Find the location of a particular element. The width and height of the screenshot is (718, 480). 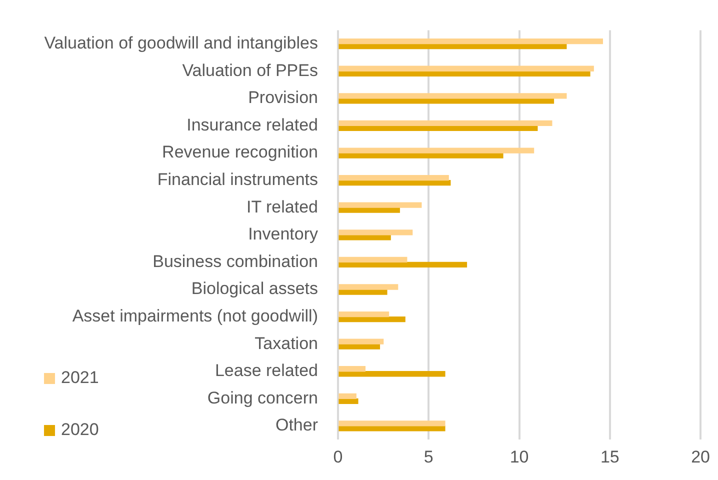

x-tick-label: 20 is located at coordinates (700, 456).